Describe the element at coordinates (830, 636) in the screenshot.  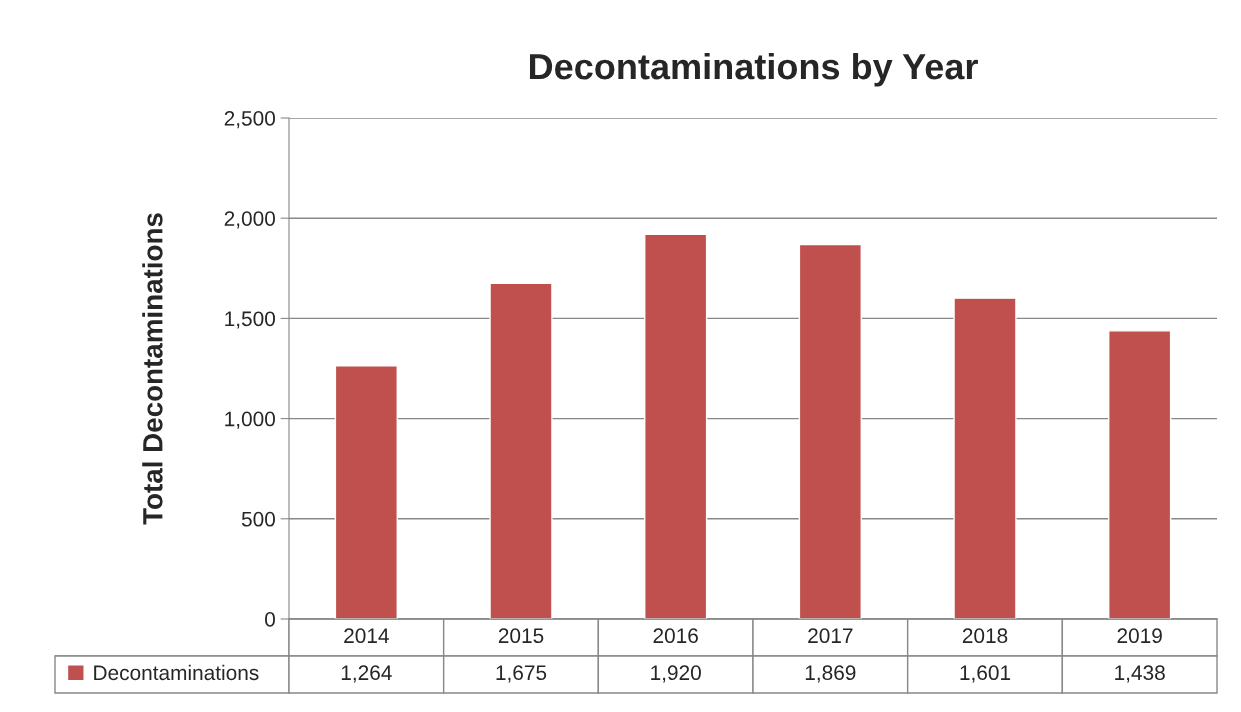
I see `x-tick-label: 2017` at that location.